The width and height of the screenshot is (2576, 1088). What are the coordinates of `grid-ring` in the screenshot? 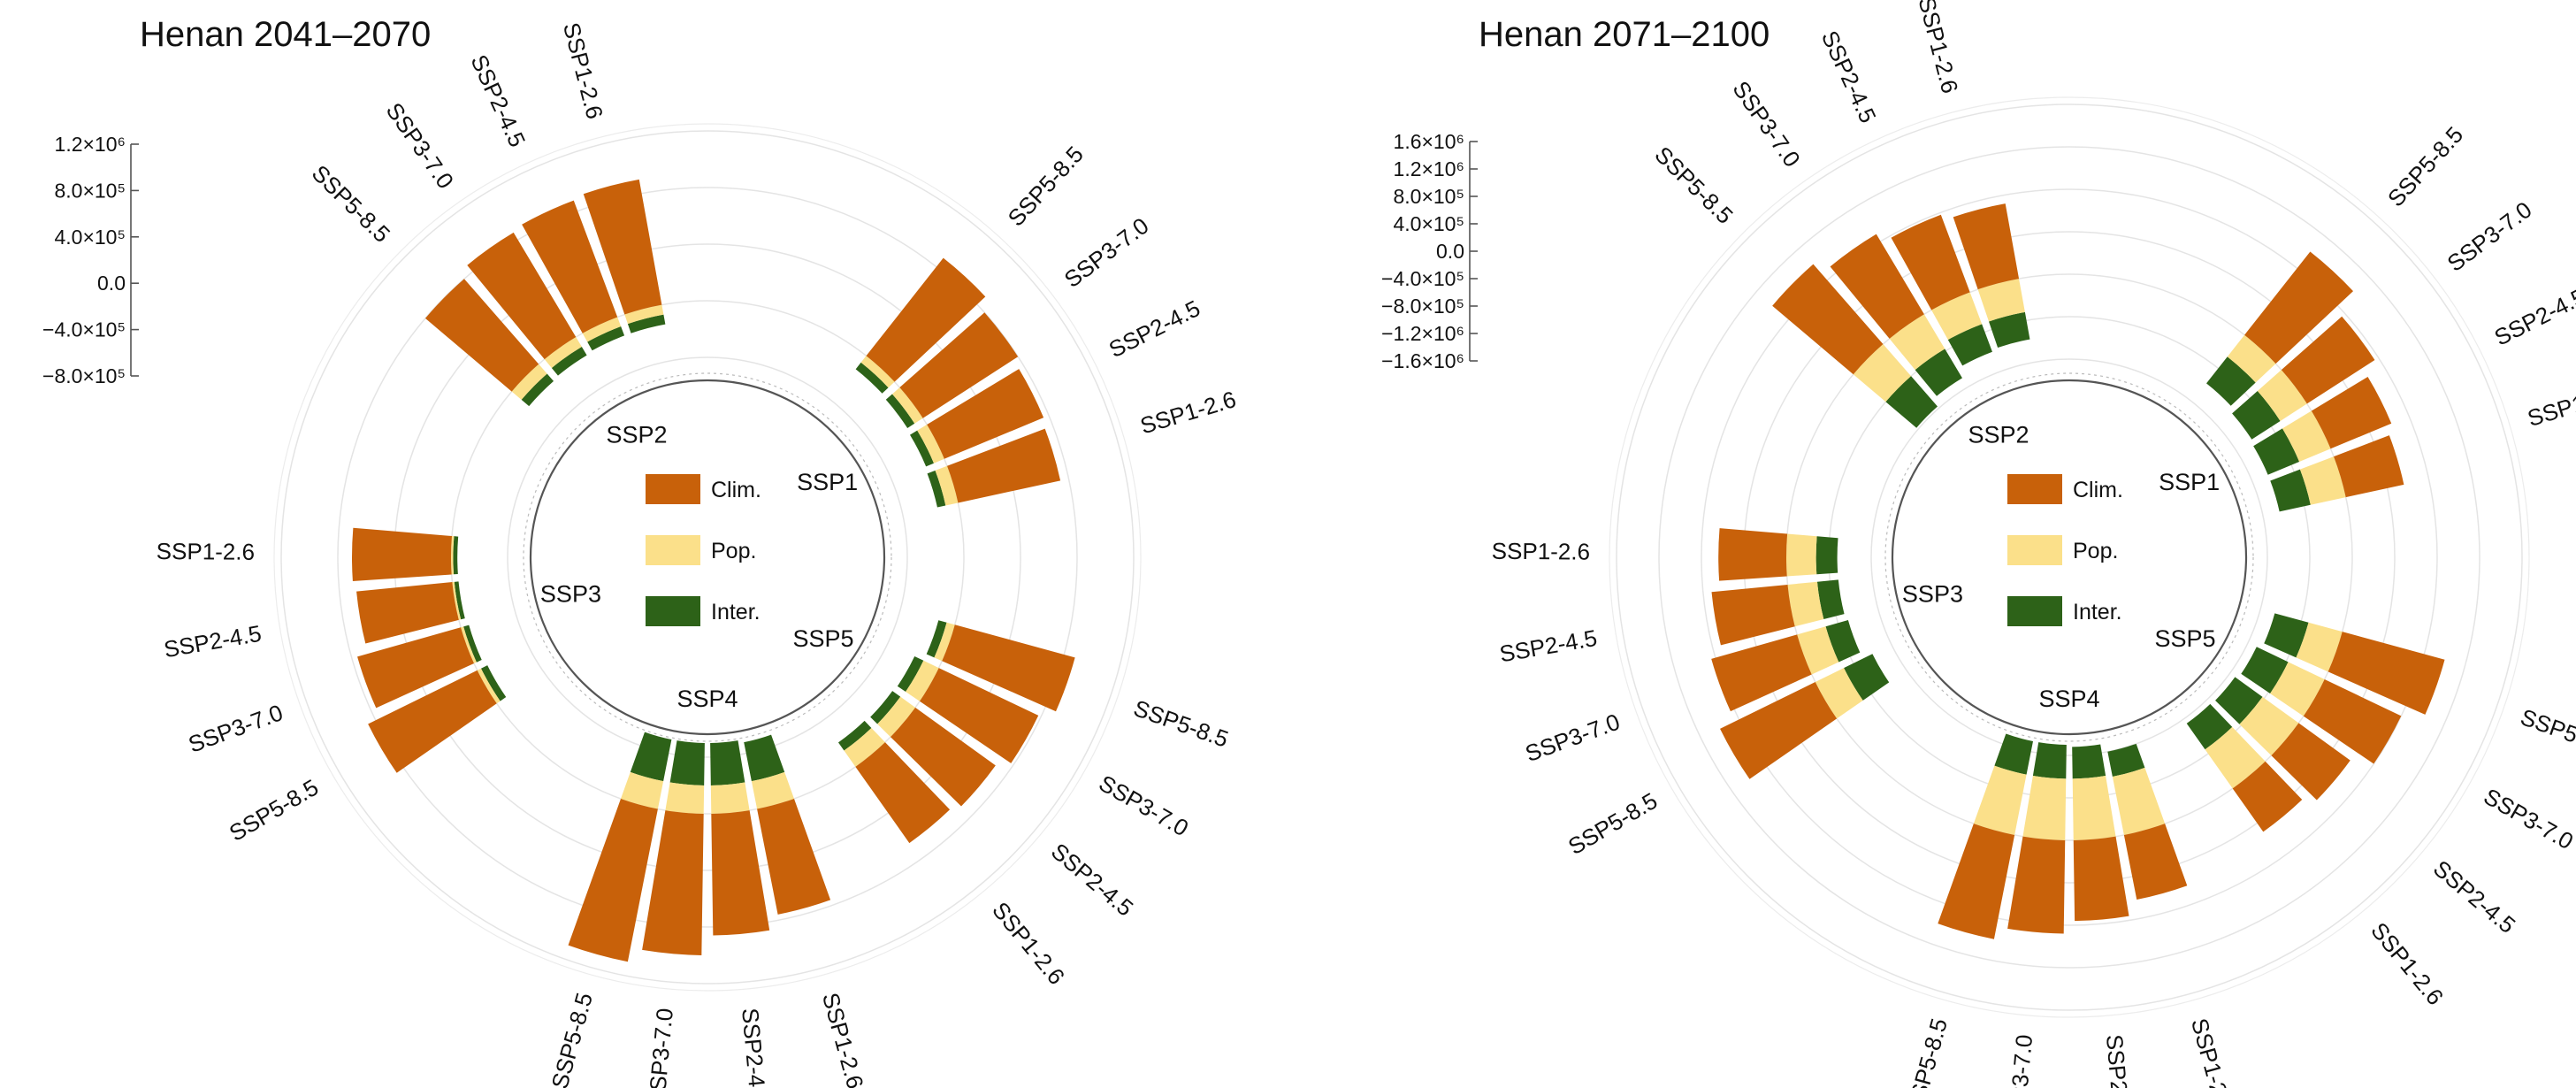 It's located at (708, 557).